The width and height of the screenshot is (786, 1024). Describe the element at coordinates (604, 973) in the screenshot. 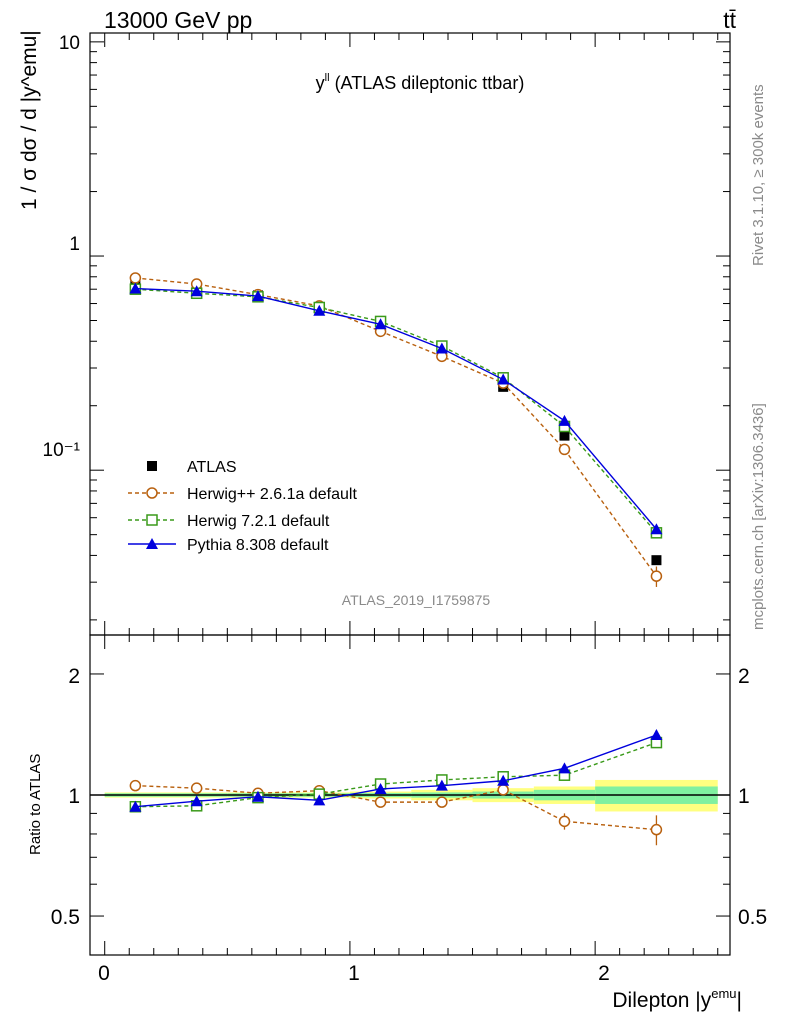

I see `x-tick-label: 2` at that location.